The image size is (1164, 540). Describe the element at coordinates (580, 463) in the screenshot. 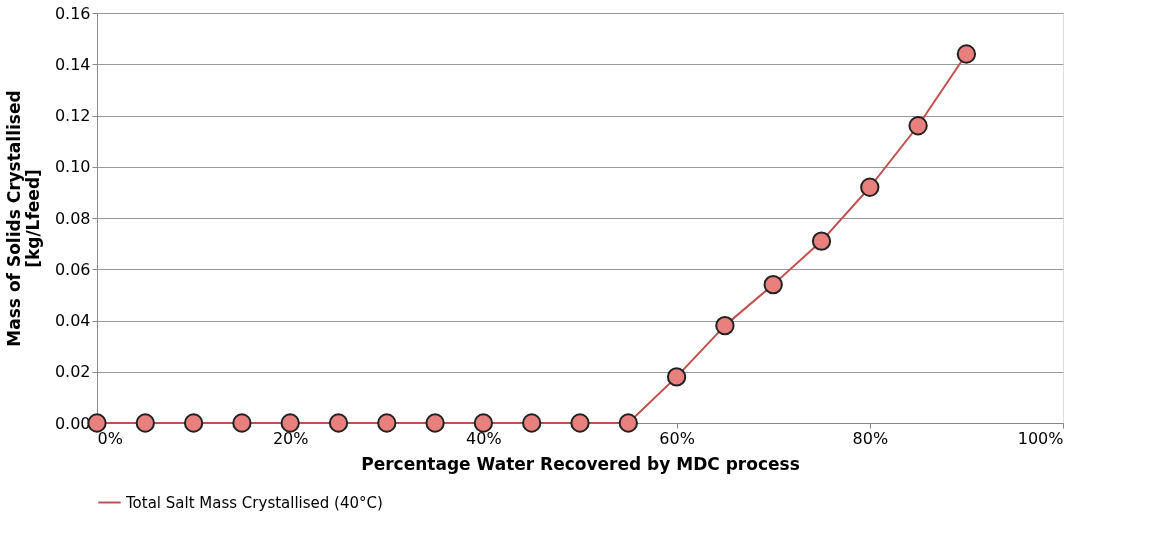

I see `x-axis-title: Percentage Water Recovered by MDC process` at that location.